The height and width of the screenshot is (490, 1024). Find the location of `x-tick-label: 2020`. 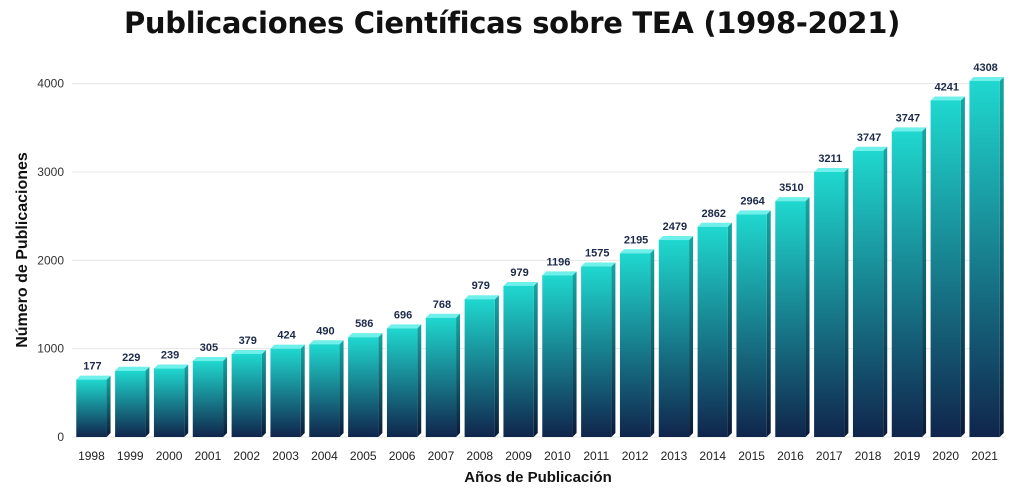

x-tick-label: 2020 is located at coordinates (945, 456).